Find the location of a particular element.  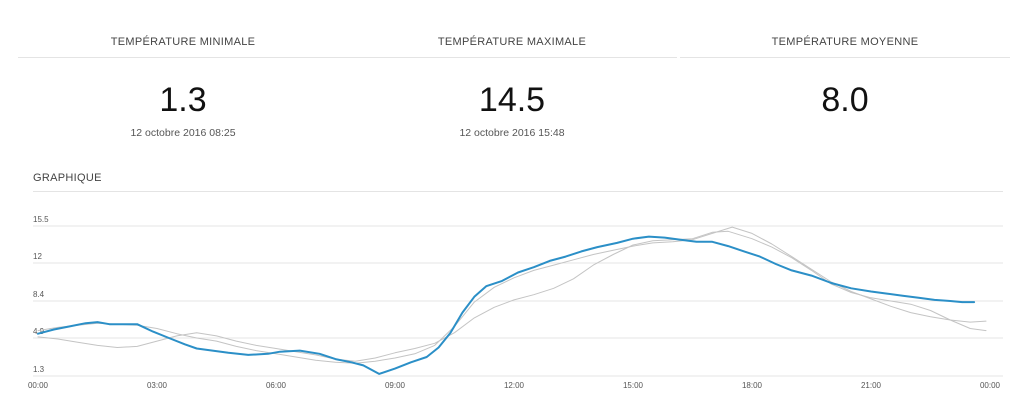

stat-avg: TEMPÉRATURE MOYENNE 8.0 is located at coordinates (845, 81).